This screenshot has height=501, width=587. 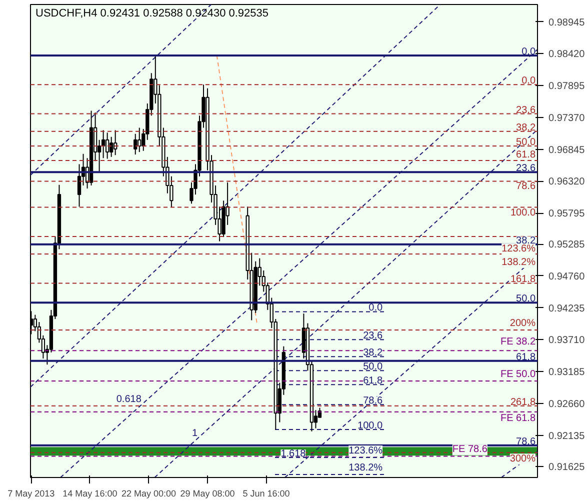 I want to click on annotation: FE 50.0, so click(x=518, y=374).